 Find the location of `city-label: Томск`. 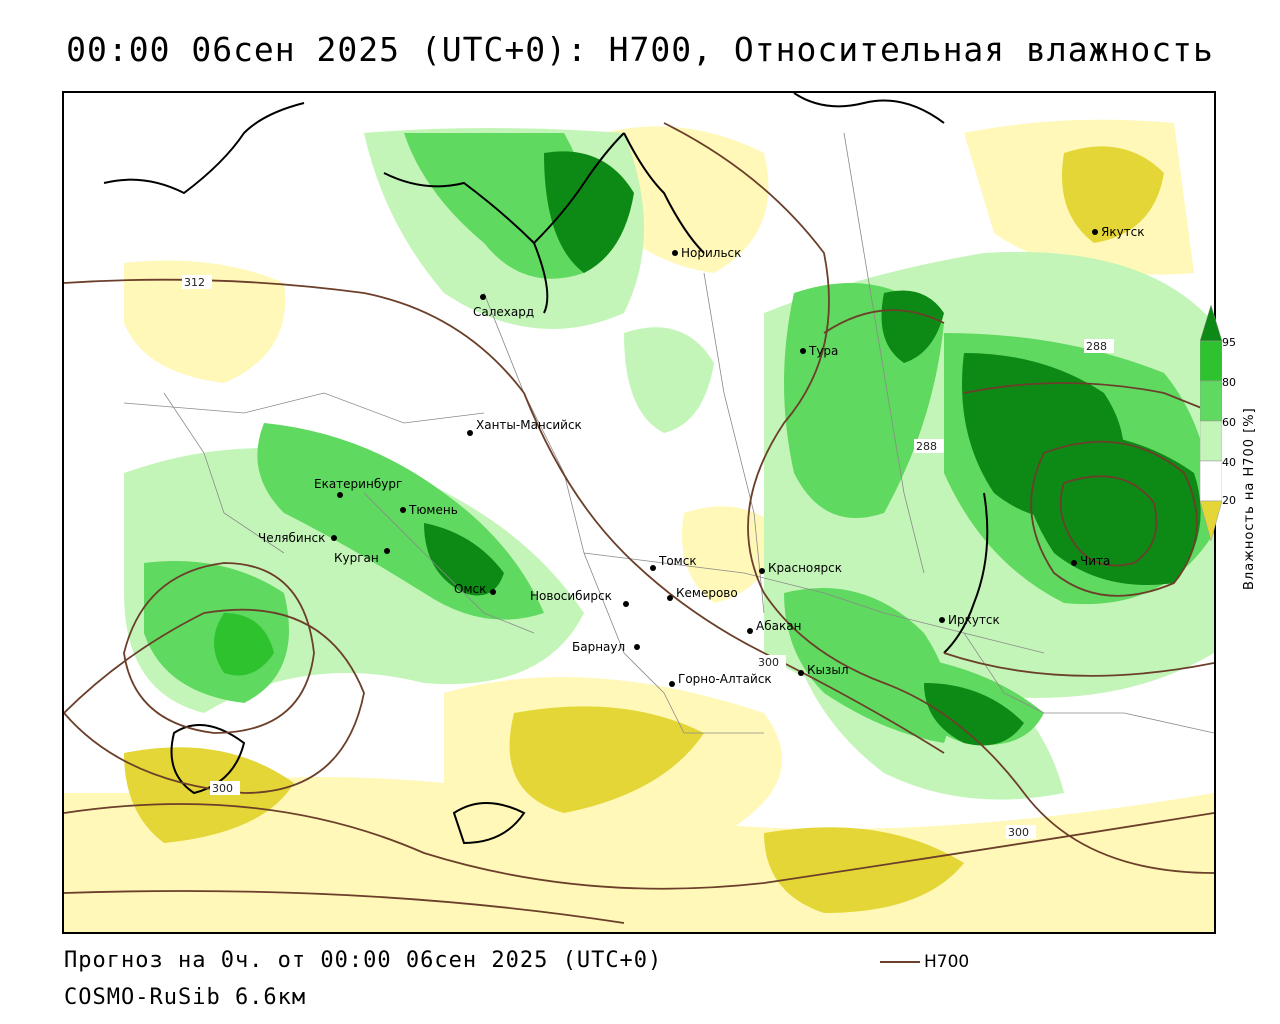

city-label: Томск is located at coordinates (677, 561).